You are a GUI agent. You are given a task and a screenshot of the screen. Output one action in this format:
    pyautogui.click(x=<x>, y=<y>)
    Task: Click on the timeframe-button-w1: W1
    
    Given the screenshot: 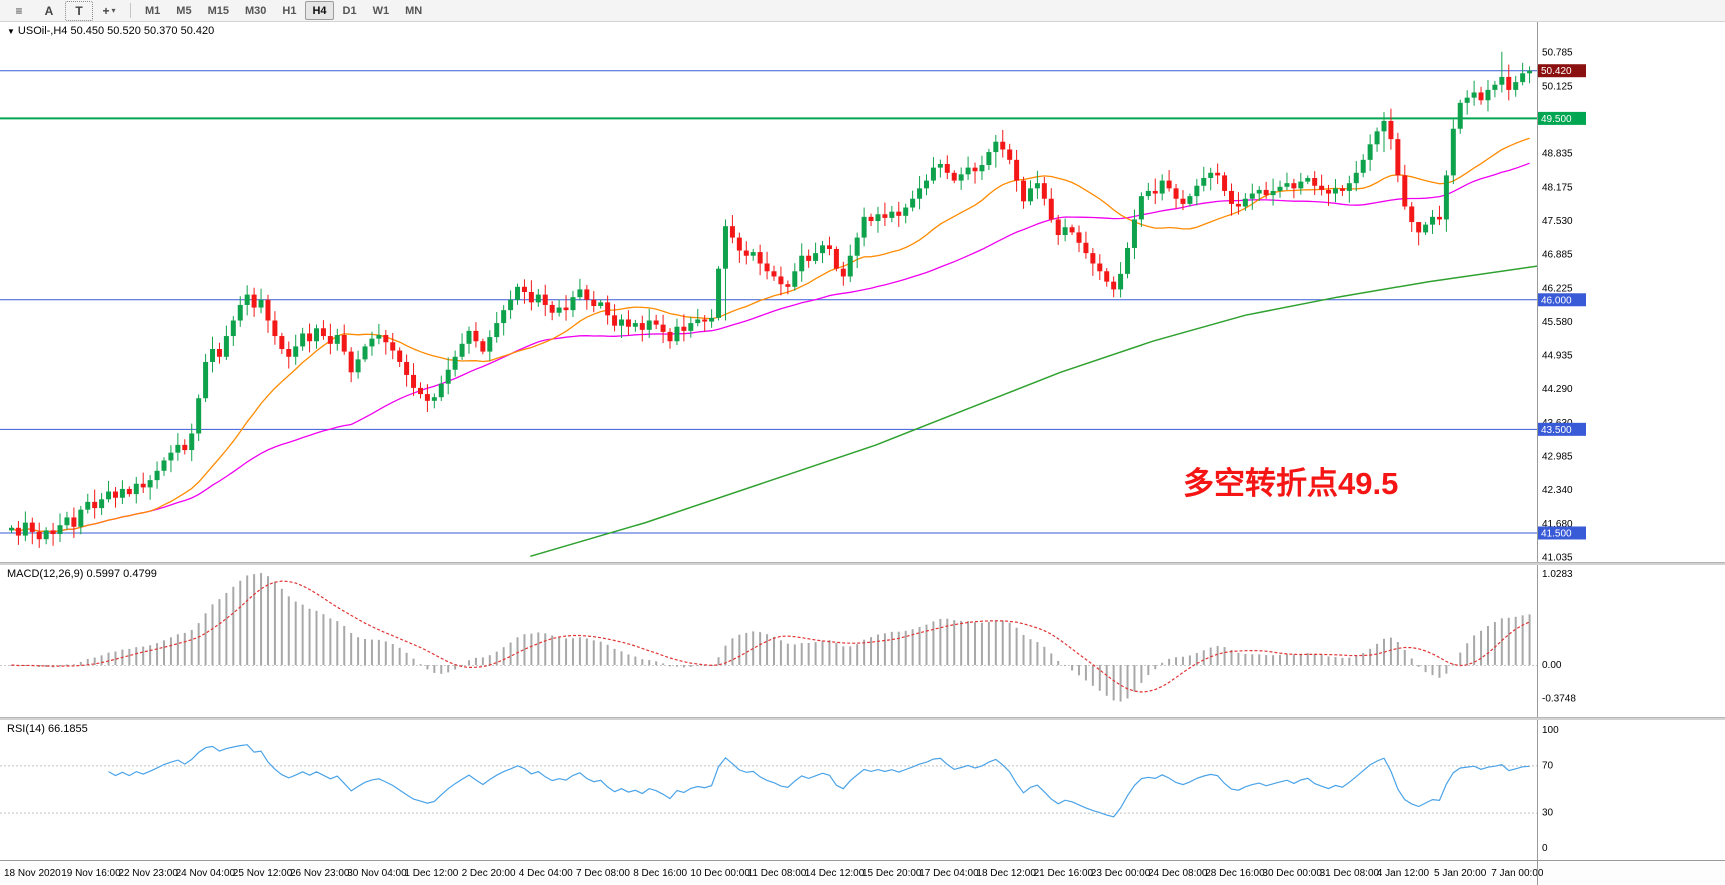 What is the action you would take?
    pyautogui.click(x=381, y=10)
    